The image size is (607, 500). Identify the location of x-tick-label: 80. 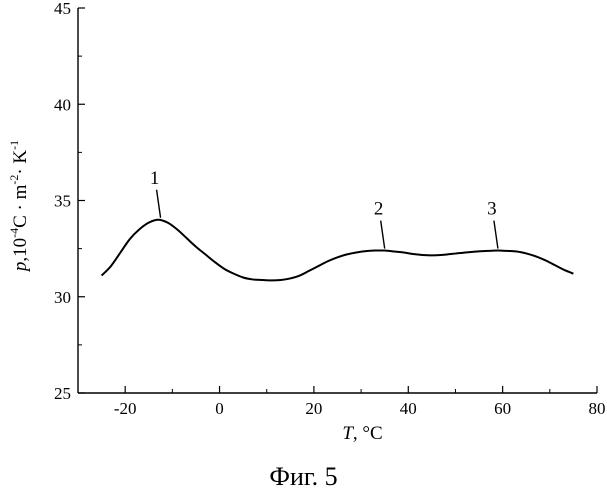
(597, 408).